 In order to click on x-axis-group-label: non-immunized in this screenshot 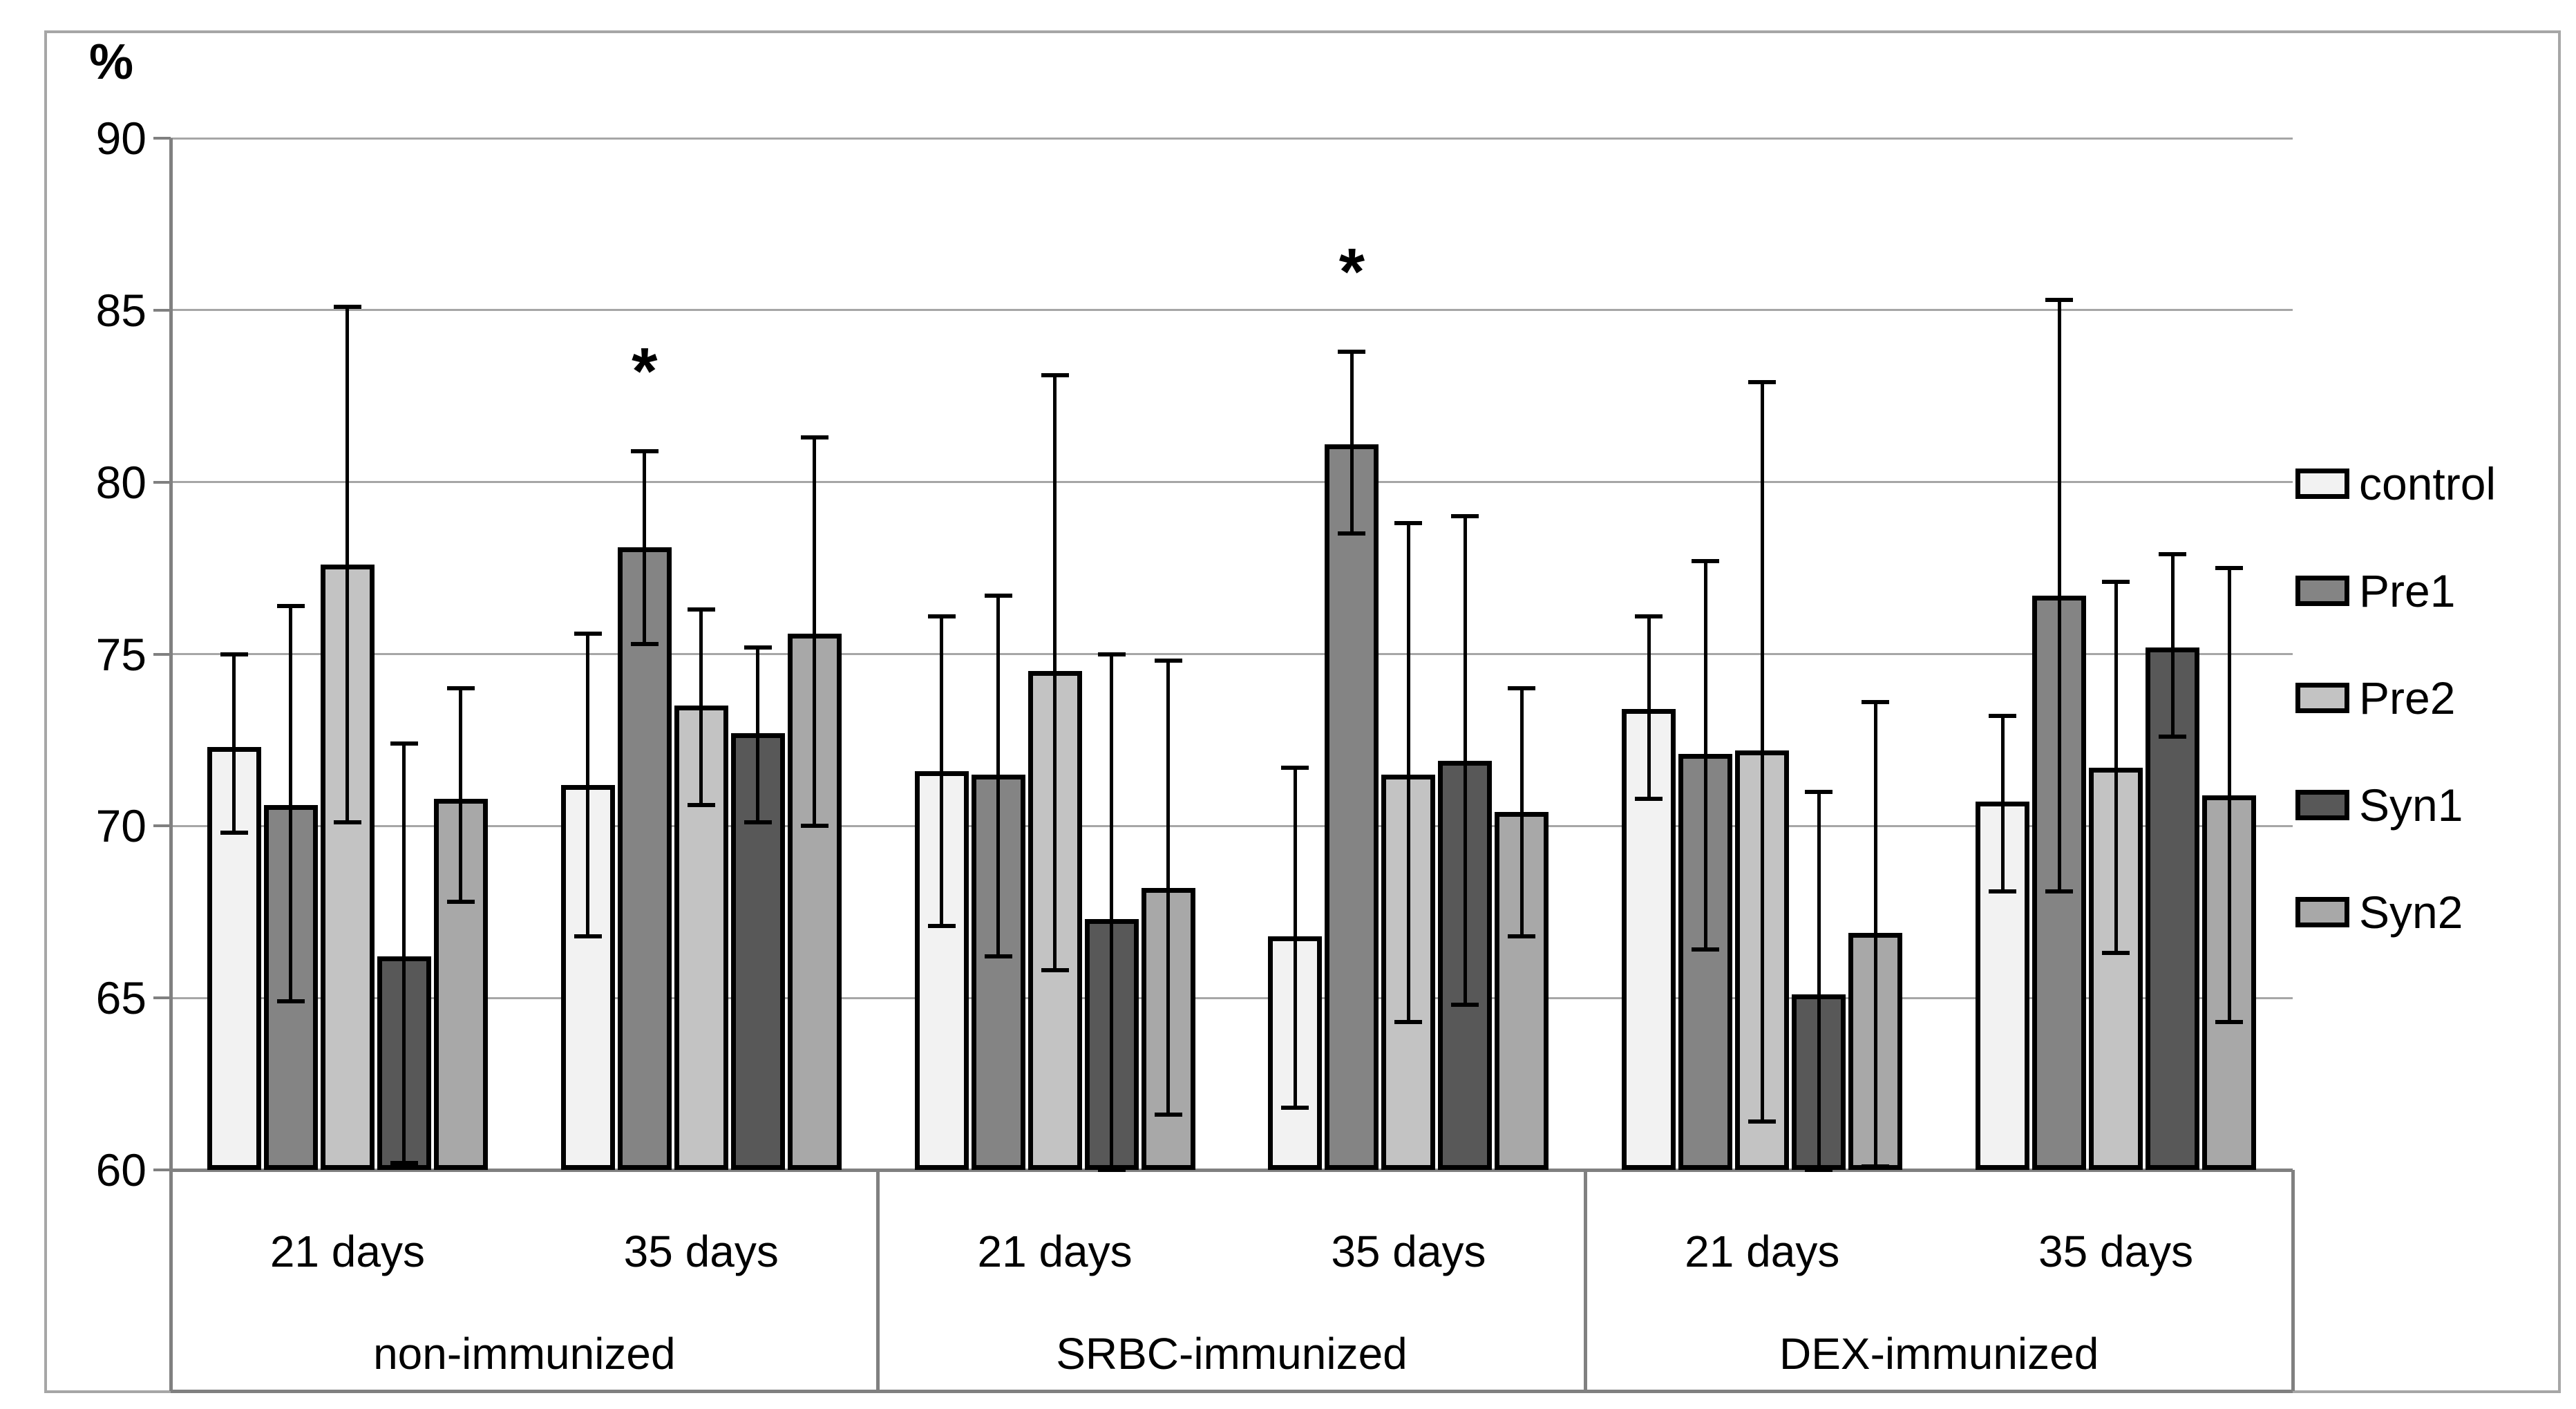, I will do `click(524, 1354)`.